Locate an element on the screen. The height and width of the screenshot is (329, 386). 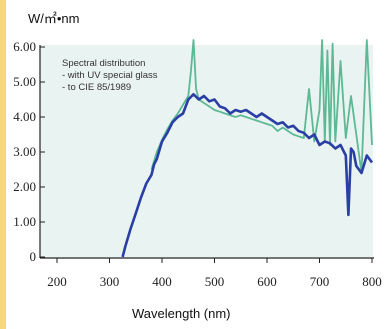
x-tick-label: 800 is located at coordinates (372, 281).